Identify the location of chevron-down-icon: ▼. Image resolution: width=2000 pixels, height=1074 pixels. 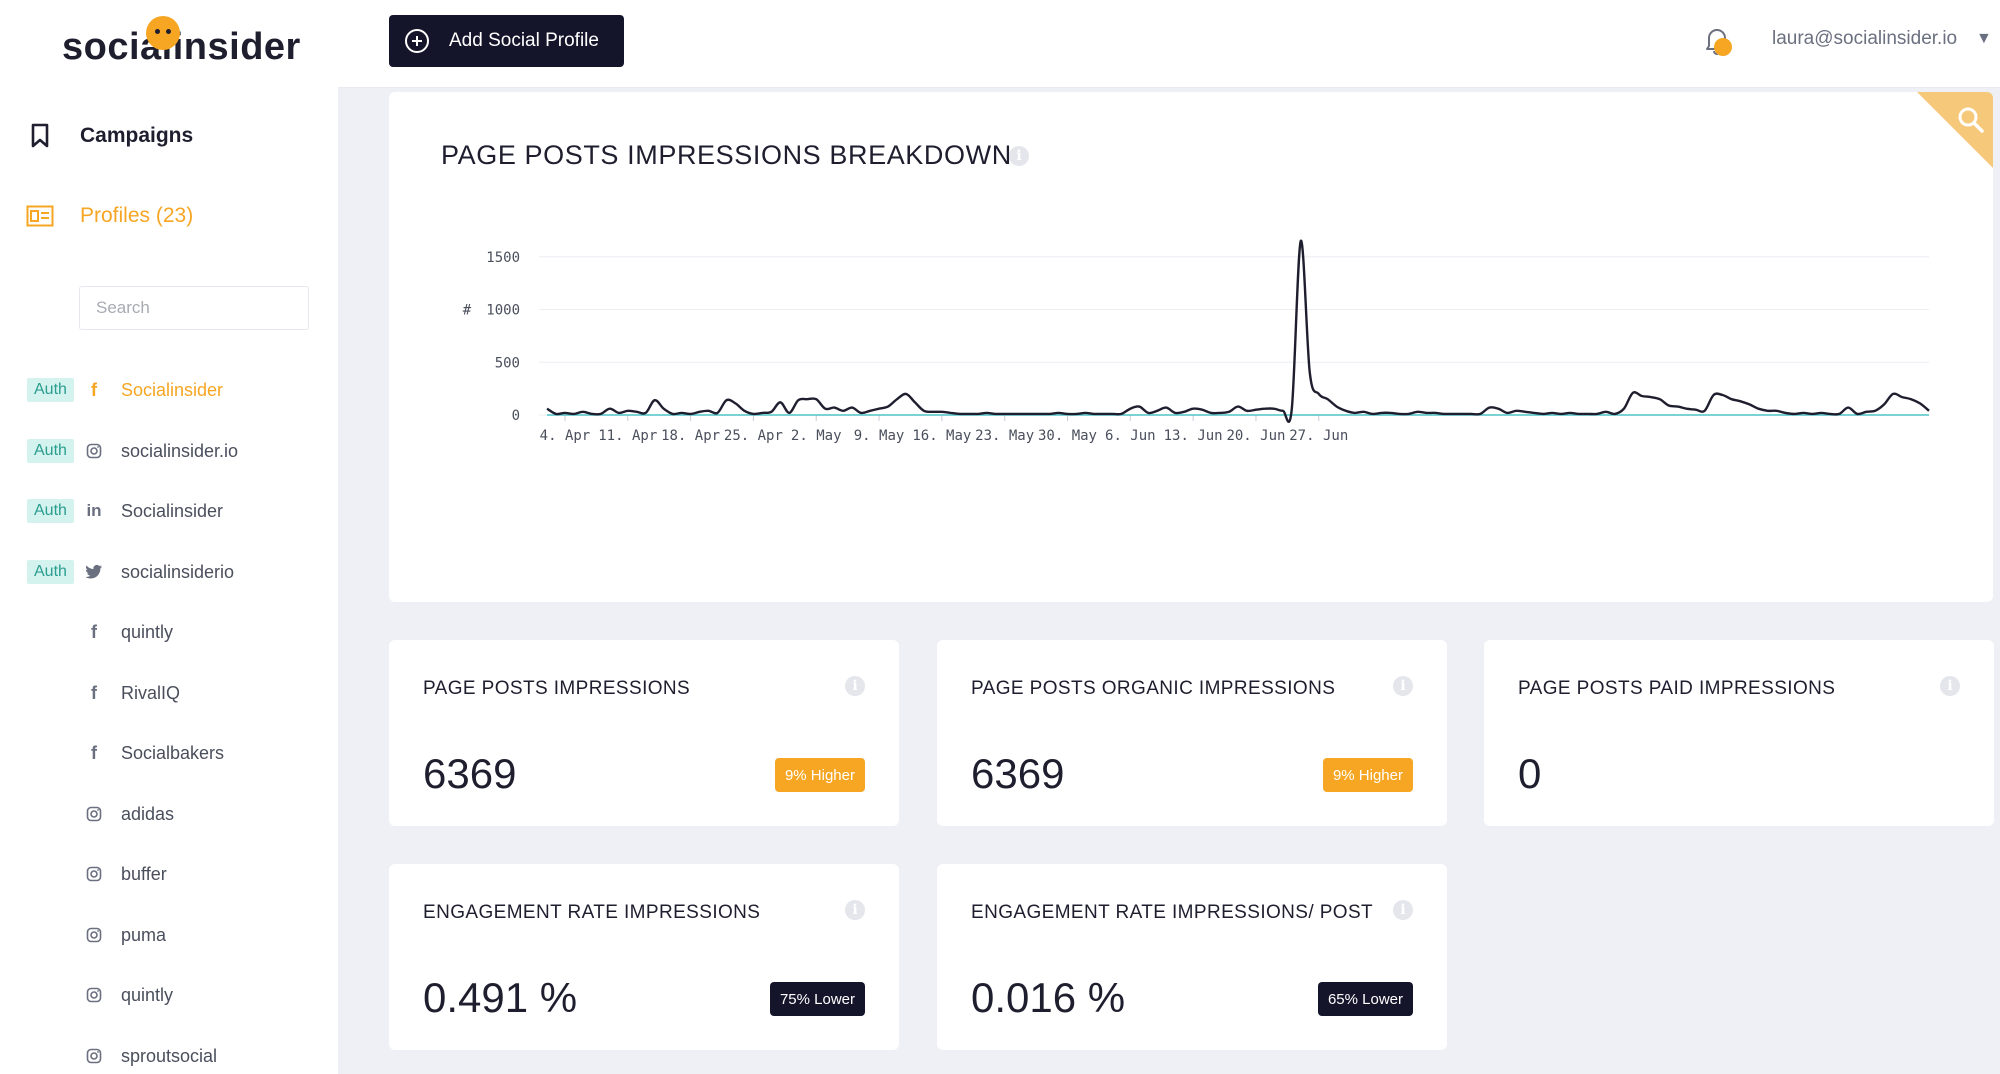
(1984, 38).